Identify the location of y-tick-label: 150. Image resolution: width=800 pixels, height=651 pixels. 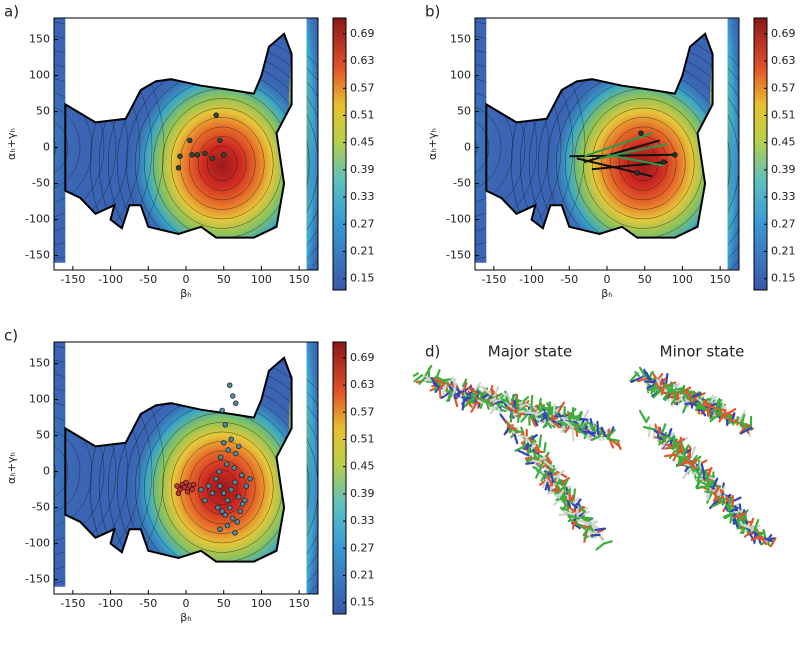
(460, 39).